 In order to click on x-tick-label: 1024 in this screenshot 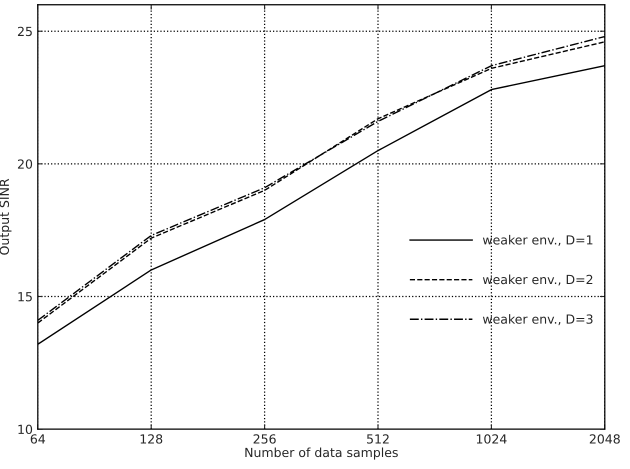, I will do `click(491, 439)`.